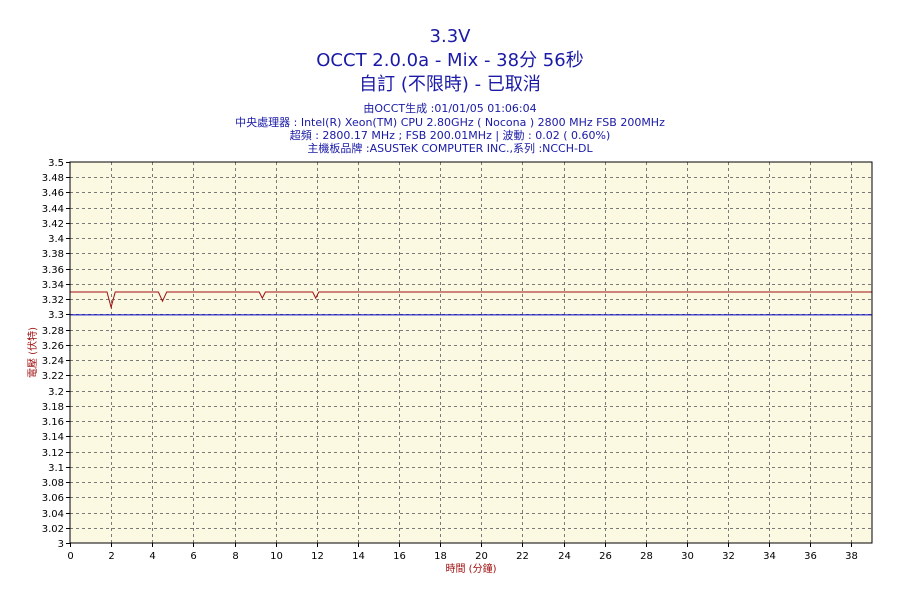 This screenshot has height=600, width=900. Describe the element at coordinates (70, 556) in the screenshot. I see `x-tick-label: 0` at that location.